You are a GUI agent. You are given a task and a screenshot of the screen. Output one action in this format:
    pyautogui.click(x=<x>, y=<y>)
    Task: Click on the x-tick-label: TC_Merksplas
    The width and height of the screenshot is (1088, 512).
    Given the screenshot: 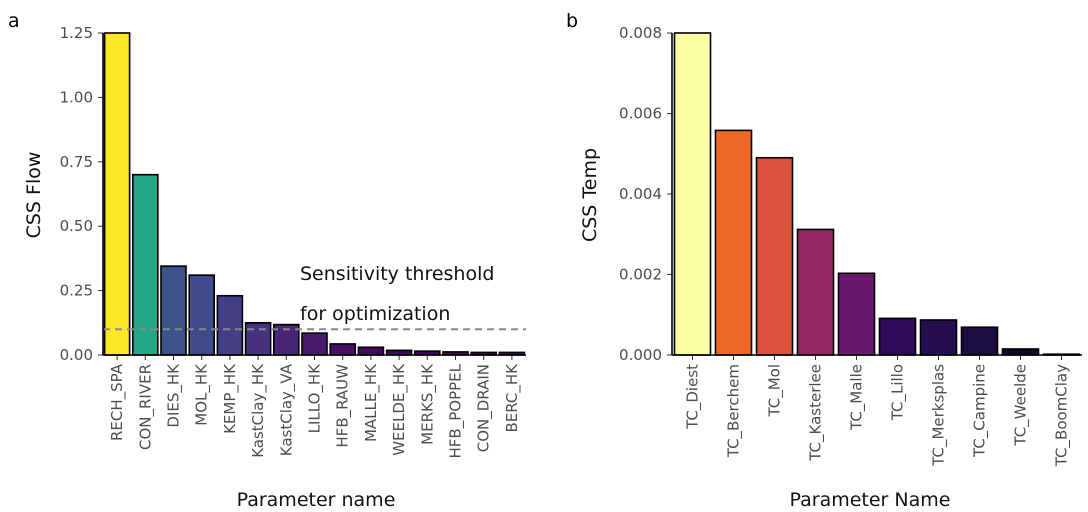 What is the action you would take?
    pyautogui.click(x=939, y=415)
    